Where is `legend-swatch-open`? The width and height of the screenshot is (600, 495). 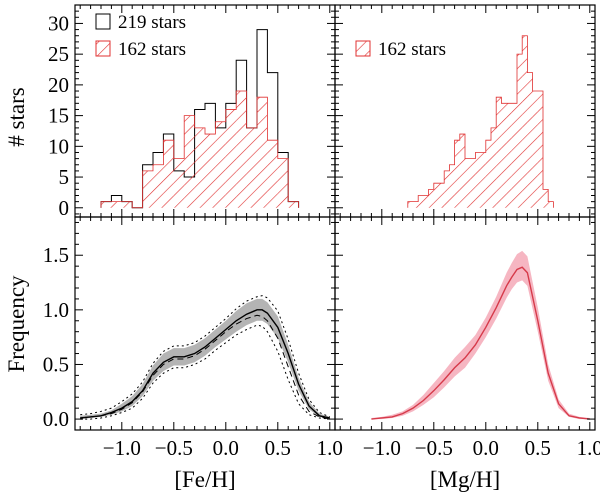
legend-swatch-open is located at coordinates (103, 21).